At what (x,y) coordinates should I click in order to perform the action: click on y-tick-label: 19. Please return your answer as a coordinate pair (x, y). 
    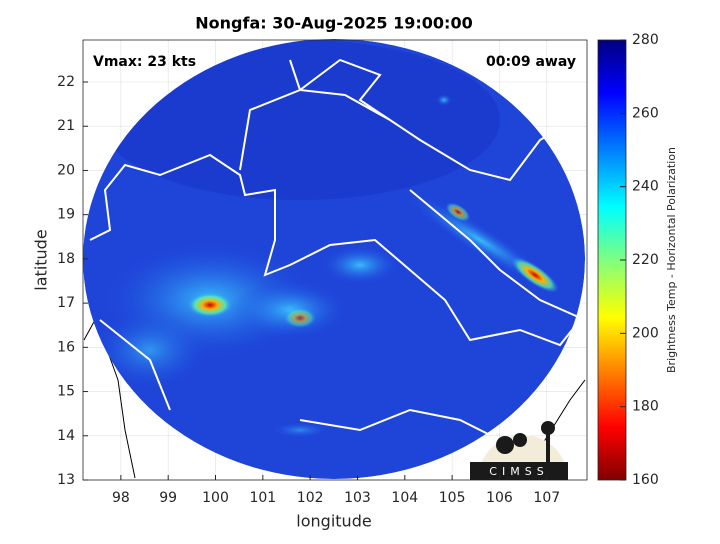
    Looking at the image, I should click on (66, 215).